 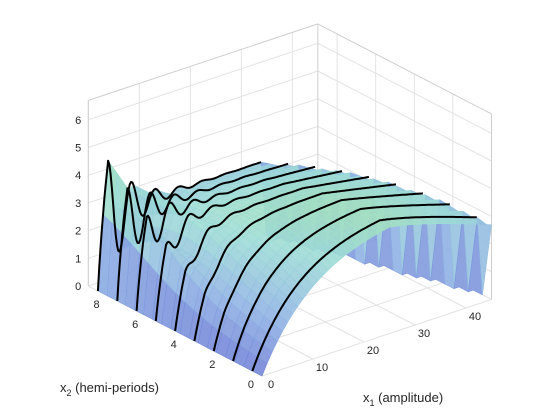 What do you see at coordinates (475, 317) in the screenshot?
I see `x-tick-label: 40` at bounding box center [475, 317].